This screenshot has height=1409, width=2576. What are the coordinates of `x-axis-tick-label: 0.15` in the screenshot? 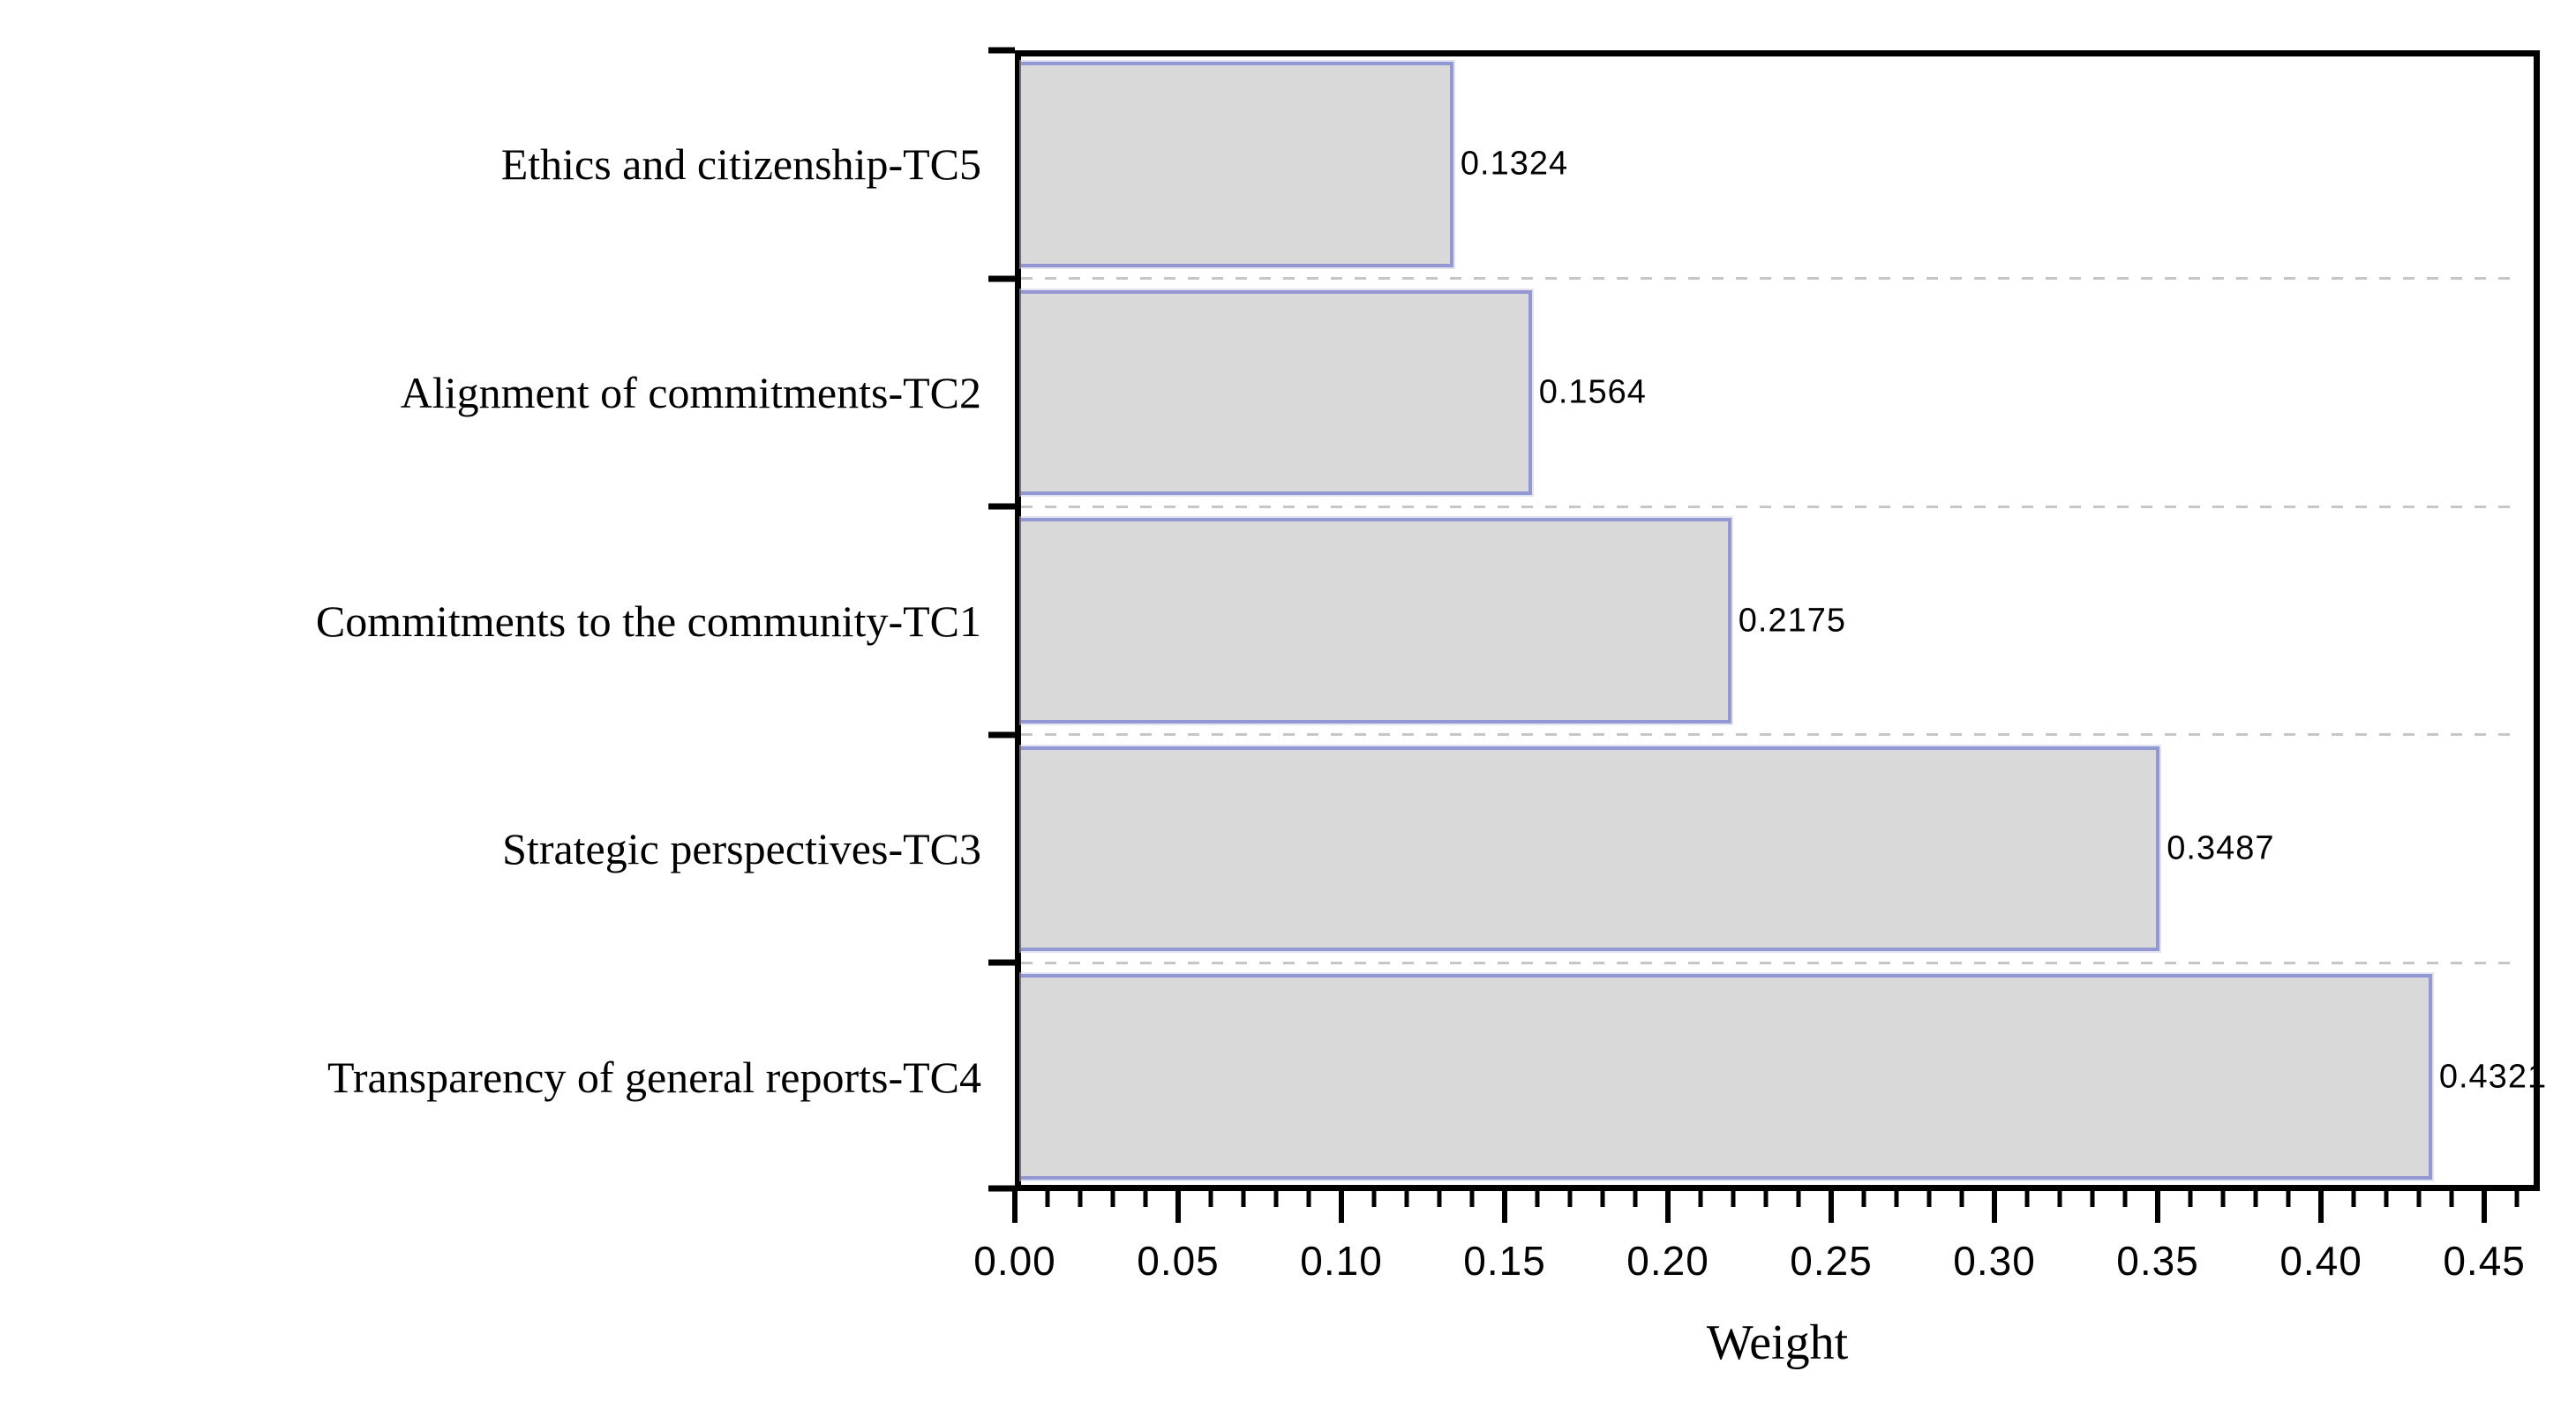 It's located at (1504, 1261).